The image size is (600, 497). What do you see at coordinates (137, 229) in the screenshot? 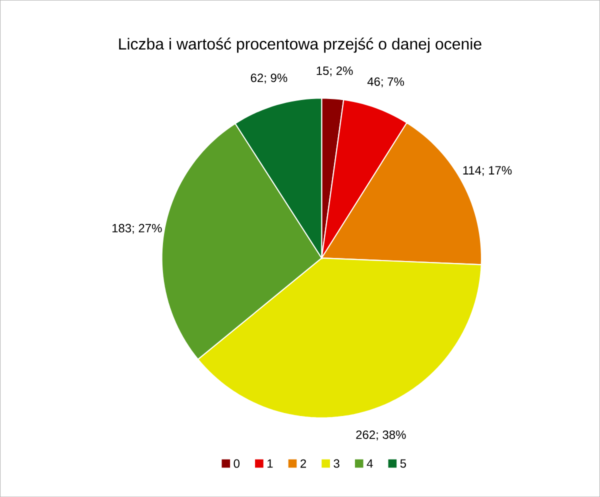
I see `data-label: 183; 27%` at bounding box center [137, 229].